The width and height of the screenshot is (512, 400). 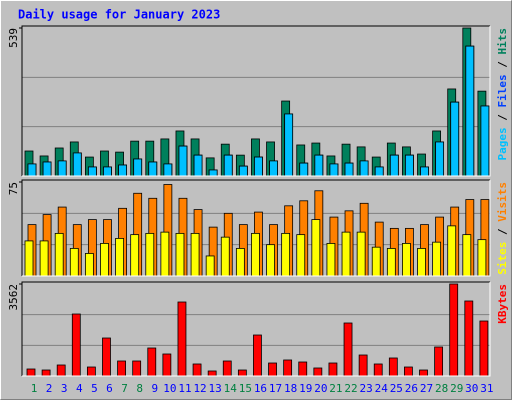 What do you see at coordinates (502, 90) in the screenshot?
I see `legend-entry: Files` at bounding box center [502, 90].